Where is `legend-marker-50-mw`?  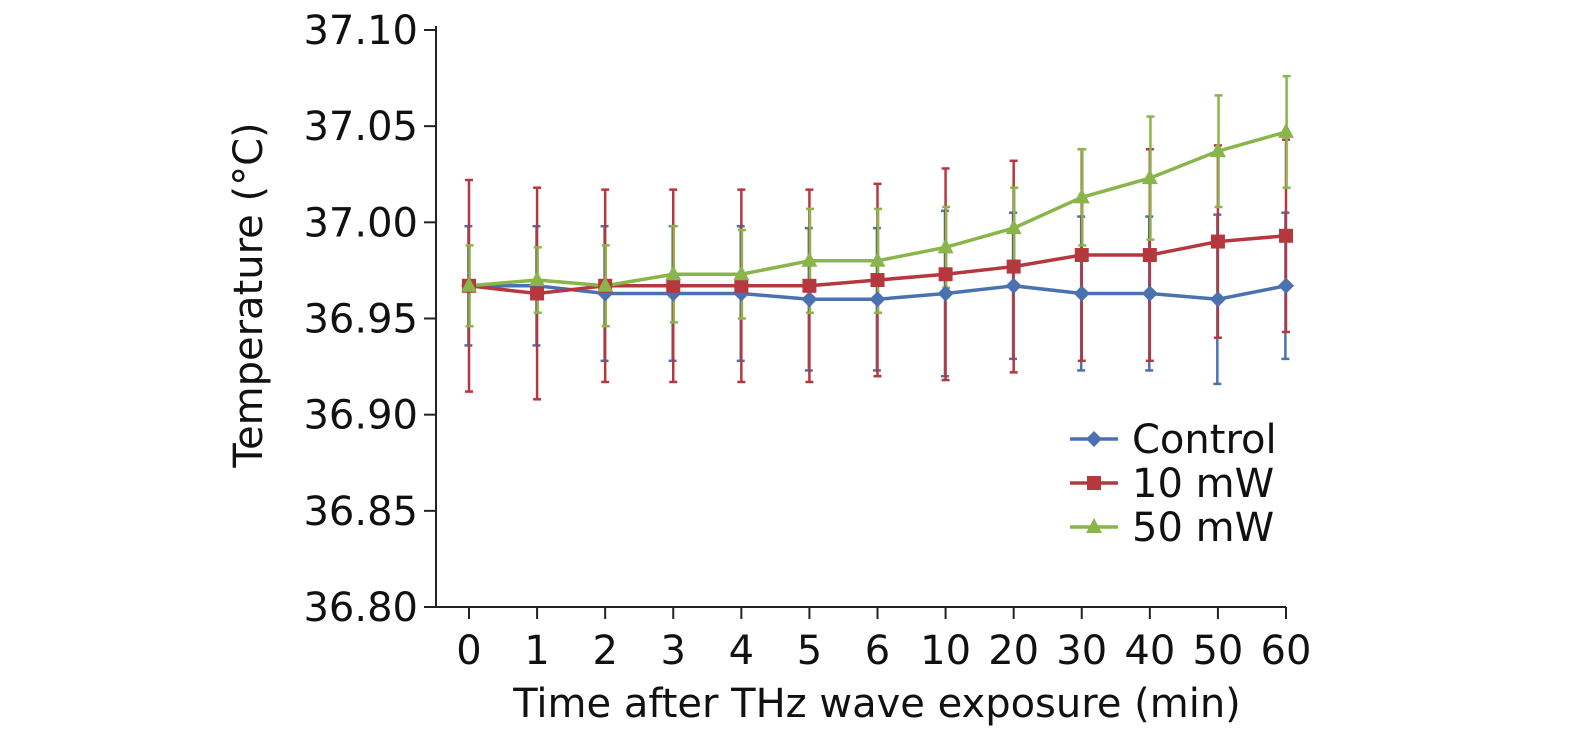
legend-marker-50-mw is located at coordinates (1094, 525).